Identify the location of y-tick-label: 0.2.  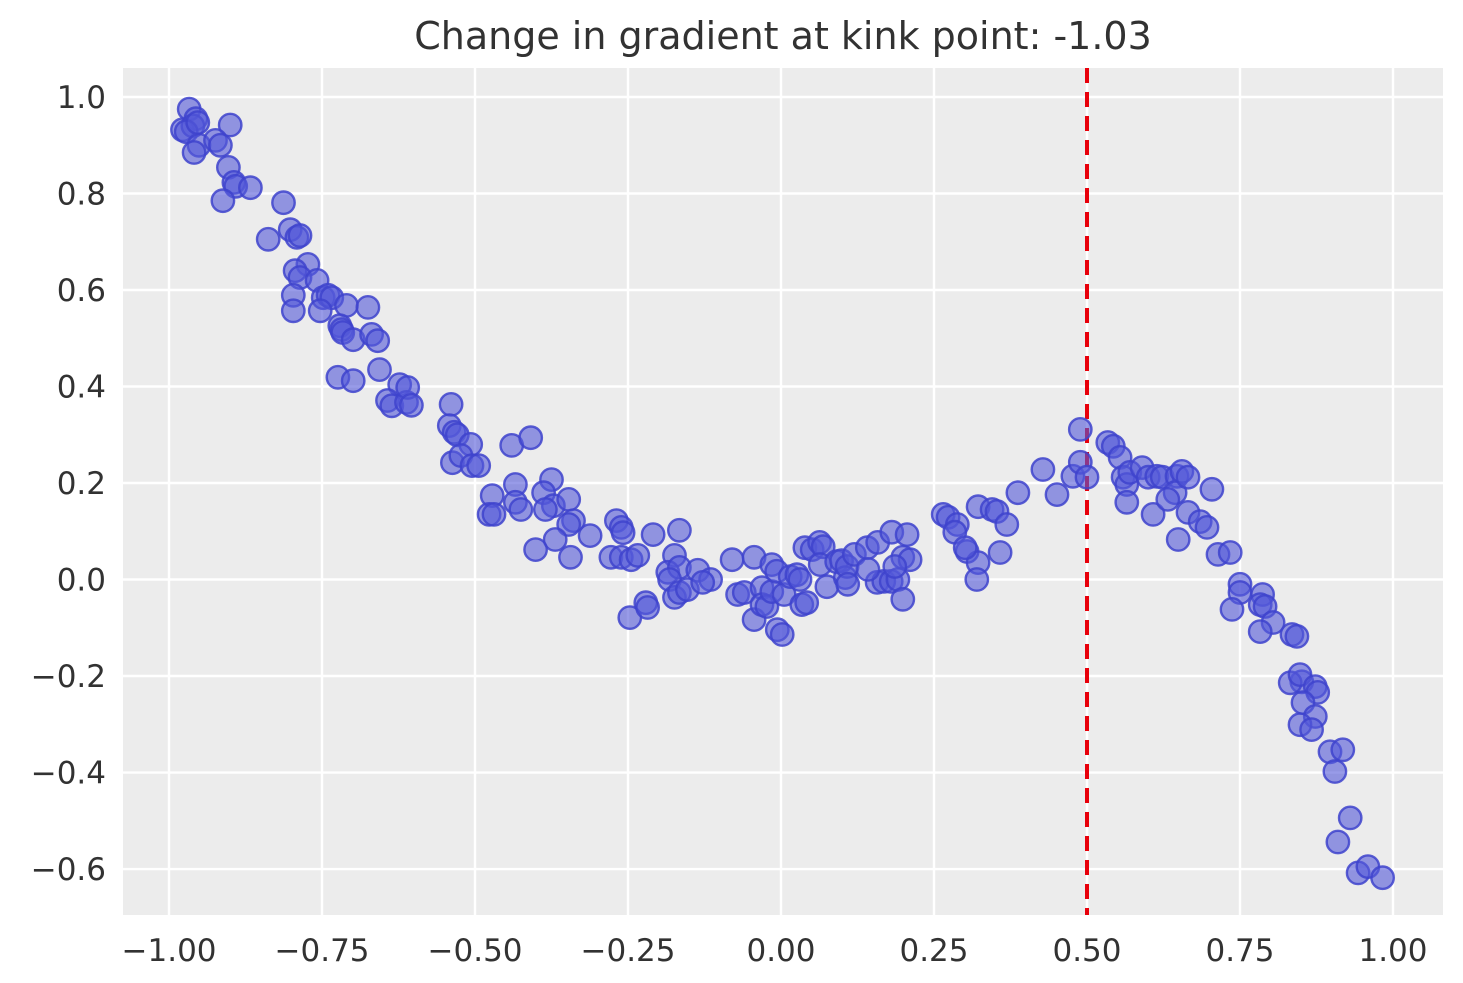
(81, 484).